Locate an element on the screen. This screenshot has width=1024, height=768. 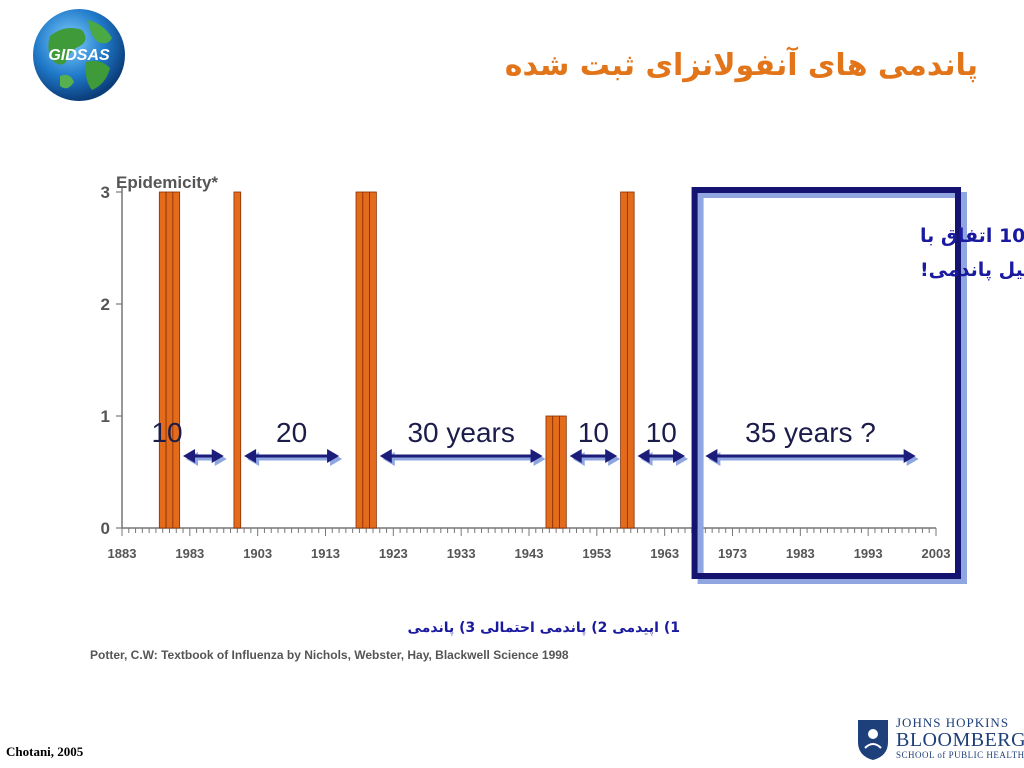
x-tick-label: 1943 is located at coordinates (529, 553).